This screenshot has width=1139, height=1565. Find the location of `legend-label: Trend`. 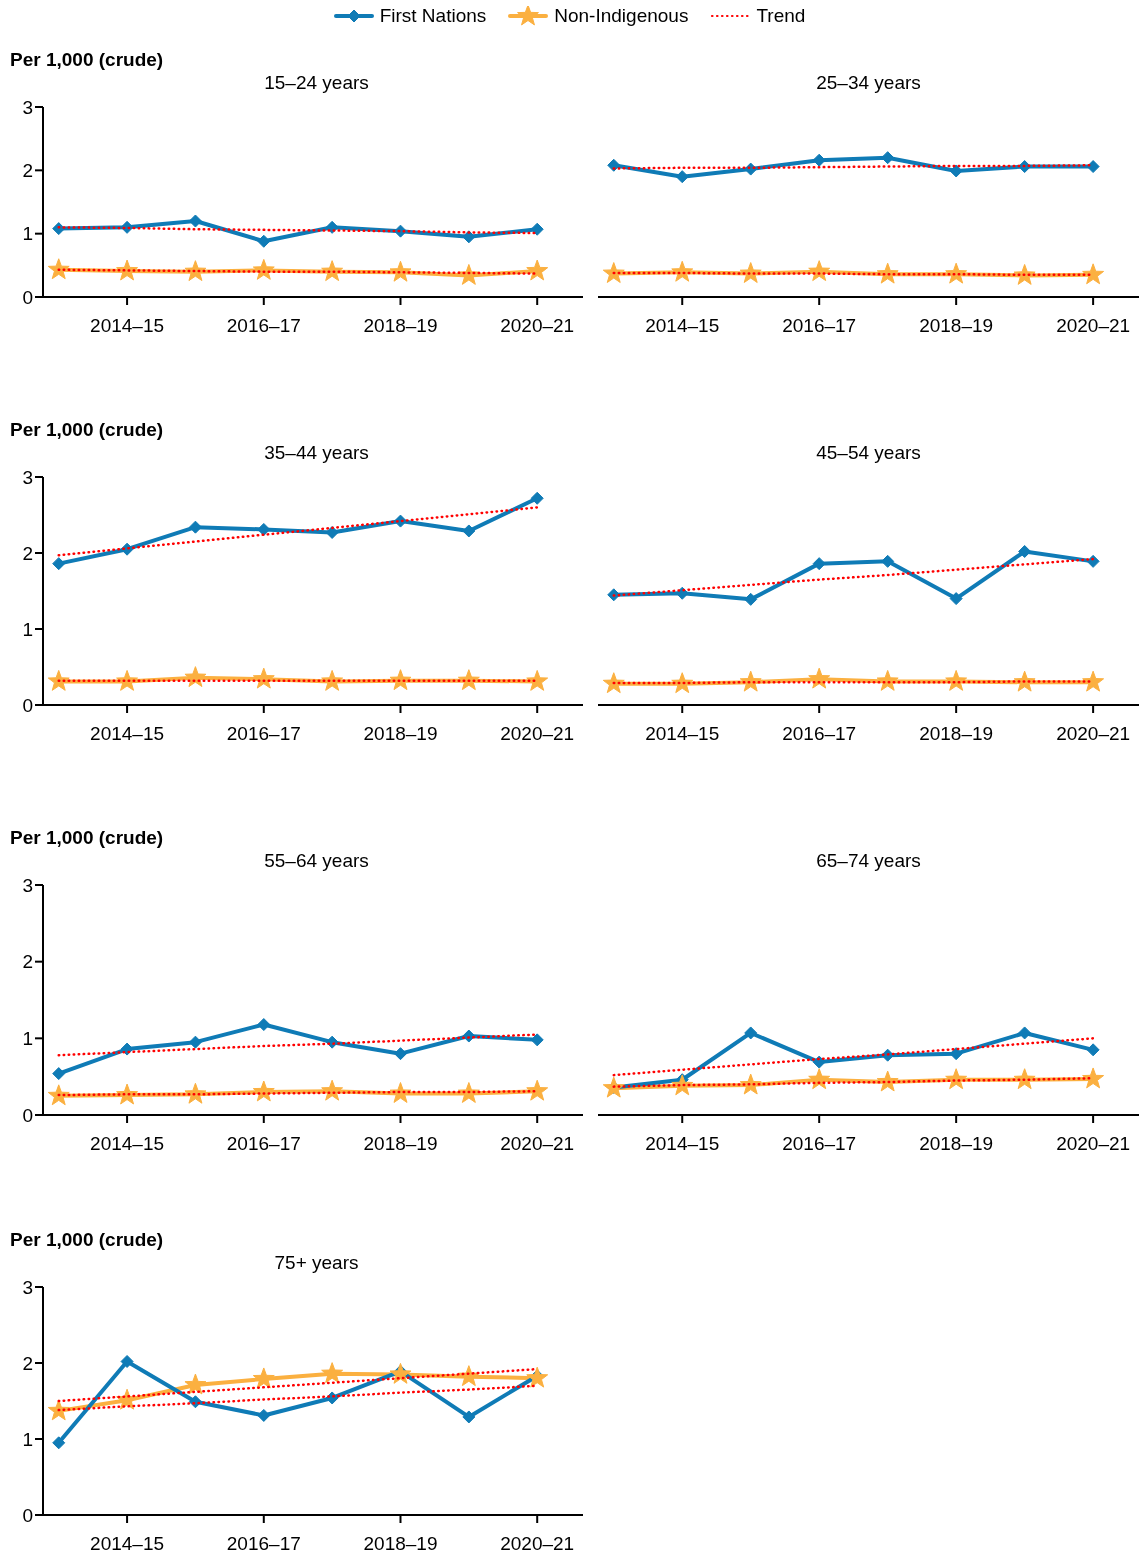

legend-label: Trend is located at coordinates (781, 16).